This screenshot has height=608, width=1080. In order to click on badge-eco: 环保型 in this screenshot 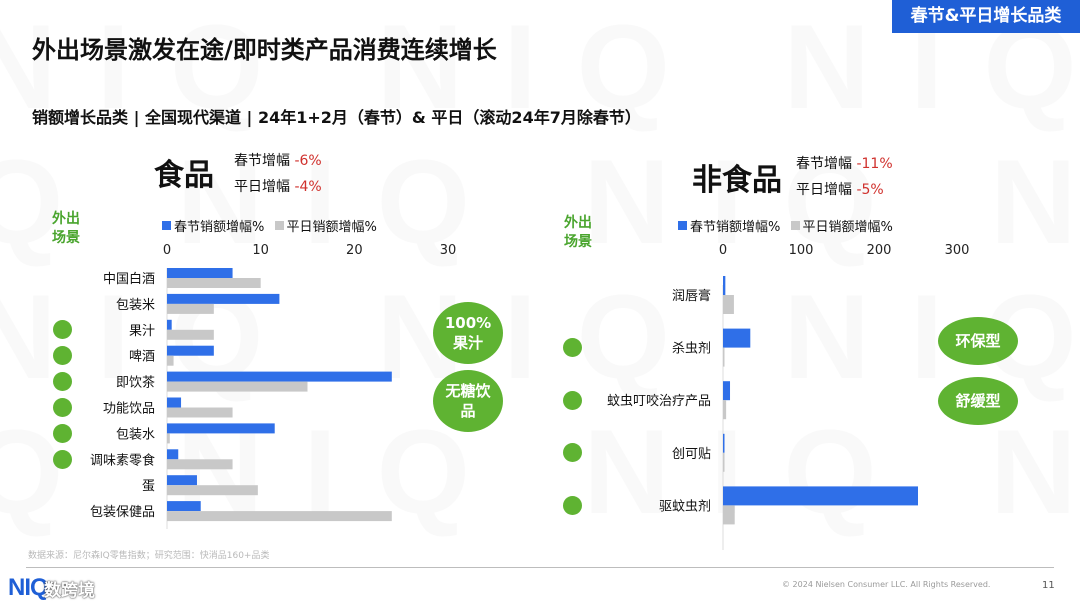, I will do `click(978, 341)`.